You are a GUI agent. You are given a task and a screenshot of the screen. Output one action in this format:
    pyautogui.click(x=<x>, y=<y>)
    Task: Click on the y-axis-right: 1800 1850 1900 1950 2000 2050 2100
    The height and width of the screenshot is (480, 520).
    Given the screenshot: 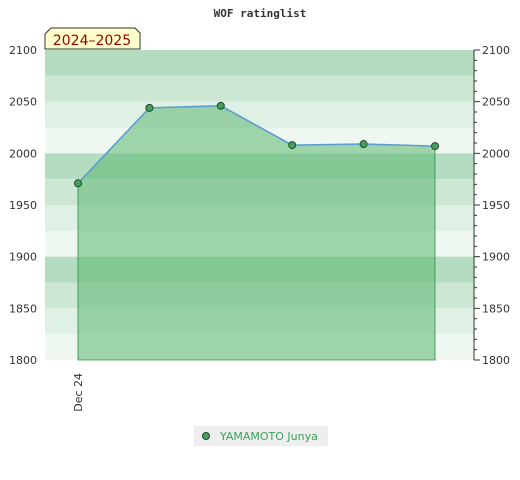 What is the action you would take?
    pyautogui.click(x=491, y=205)
    